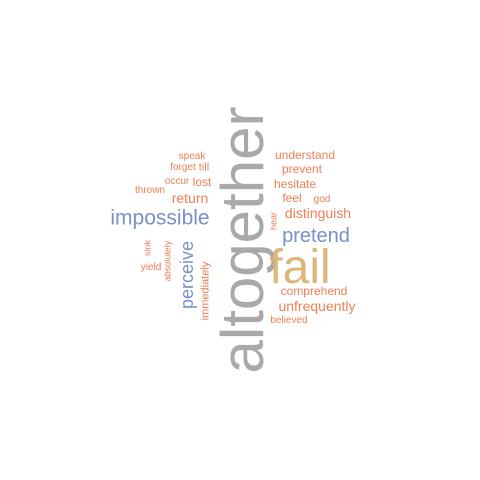  I want to click on word-return: return, so click(190, 198).